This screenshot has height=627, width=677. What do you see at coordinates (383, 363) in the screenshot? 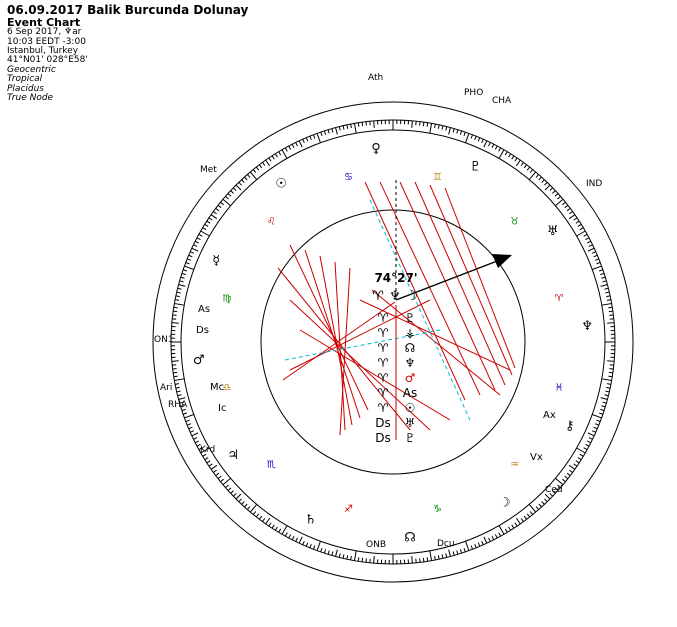
I see `center-left-glyph-icon: ♈` at bounding box center [383, 363].